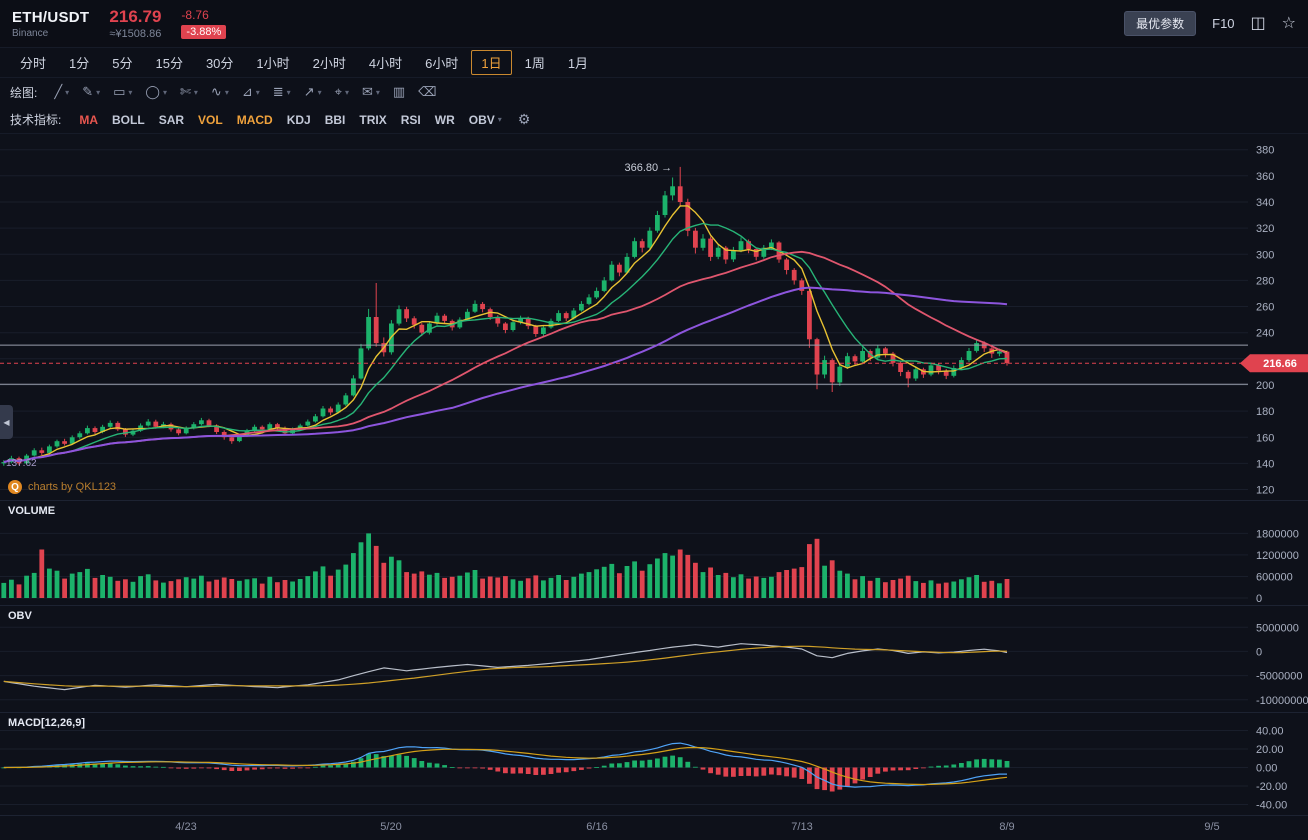 The height and width of the screenshot is (840, 1308). Describe the element at coordinates (505, 666) in the screenshot. I see `obv-ma-line` at that location.